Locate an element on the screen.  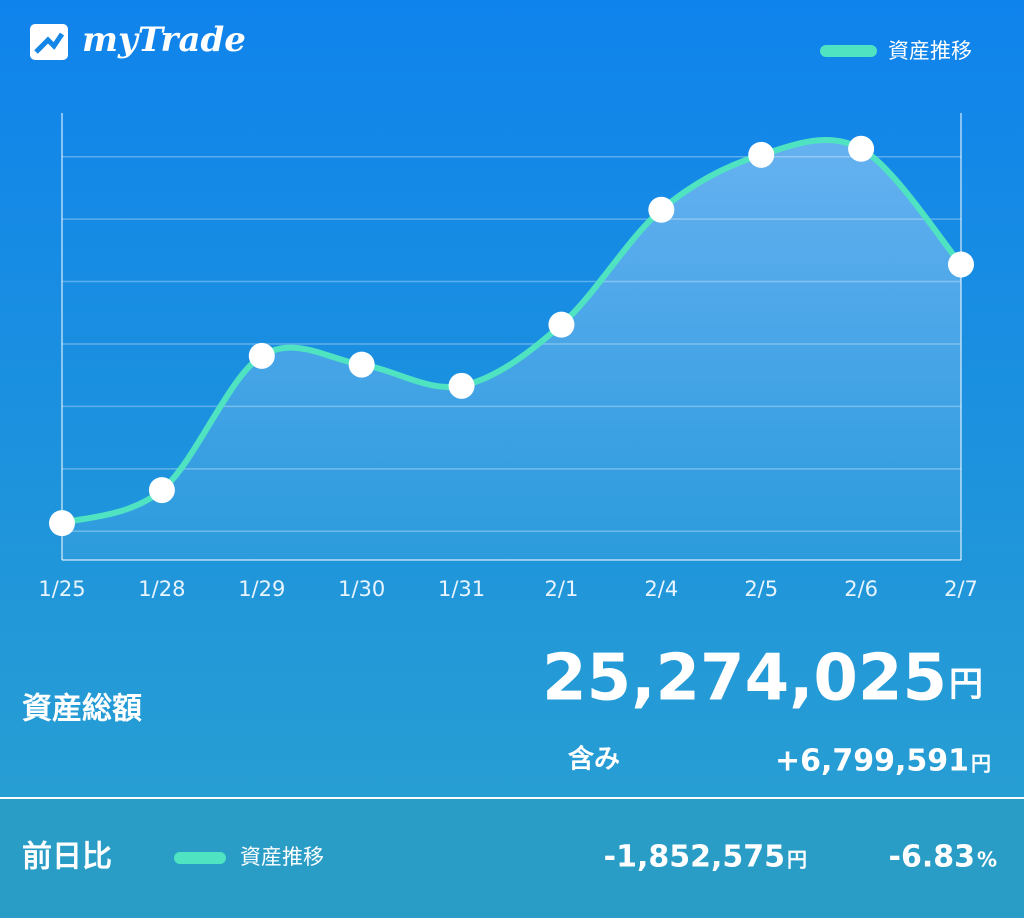
x-tick-label: 1/25 is located at coordinates (61, 589).